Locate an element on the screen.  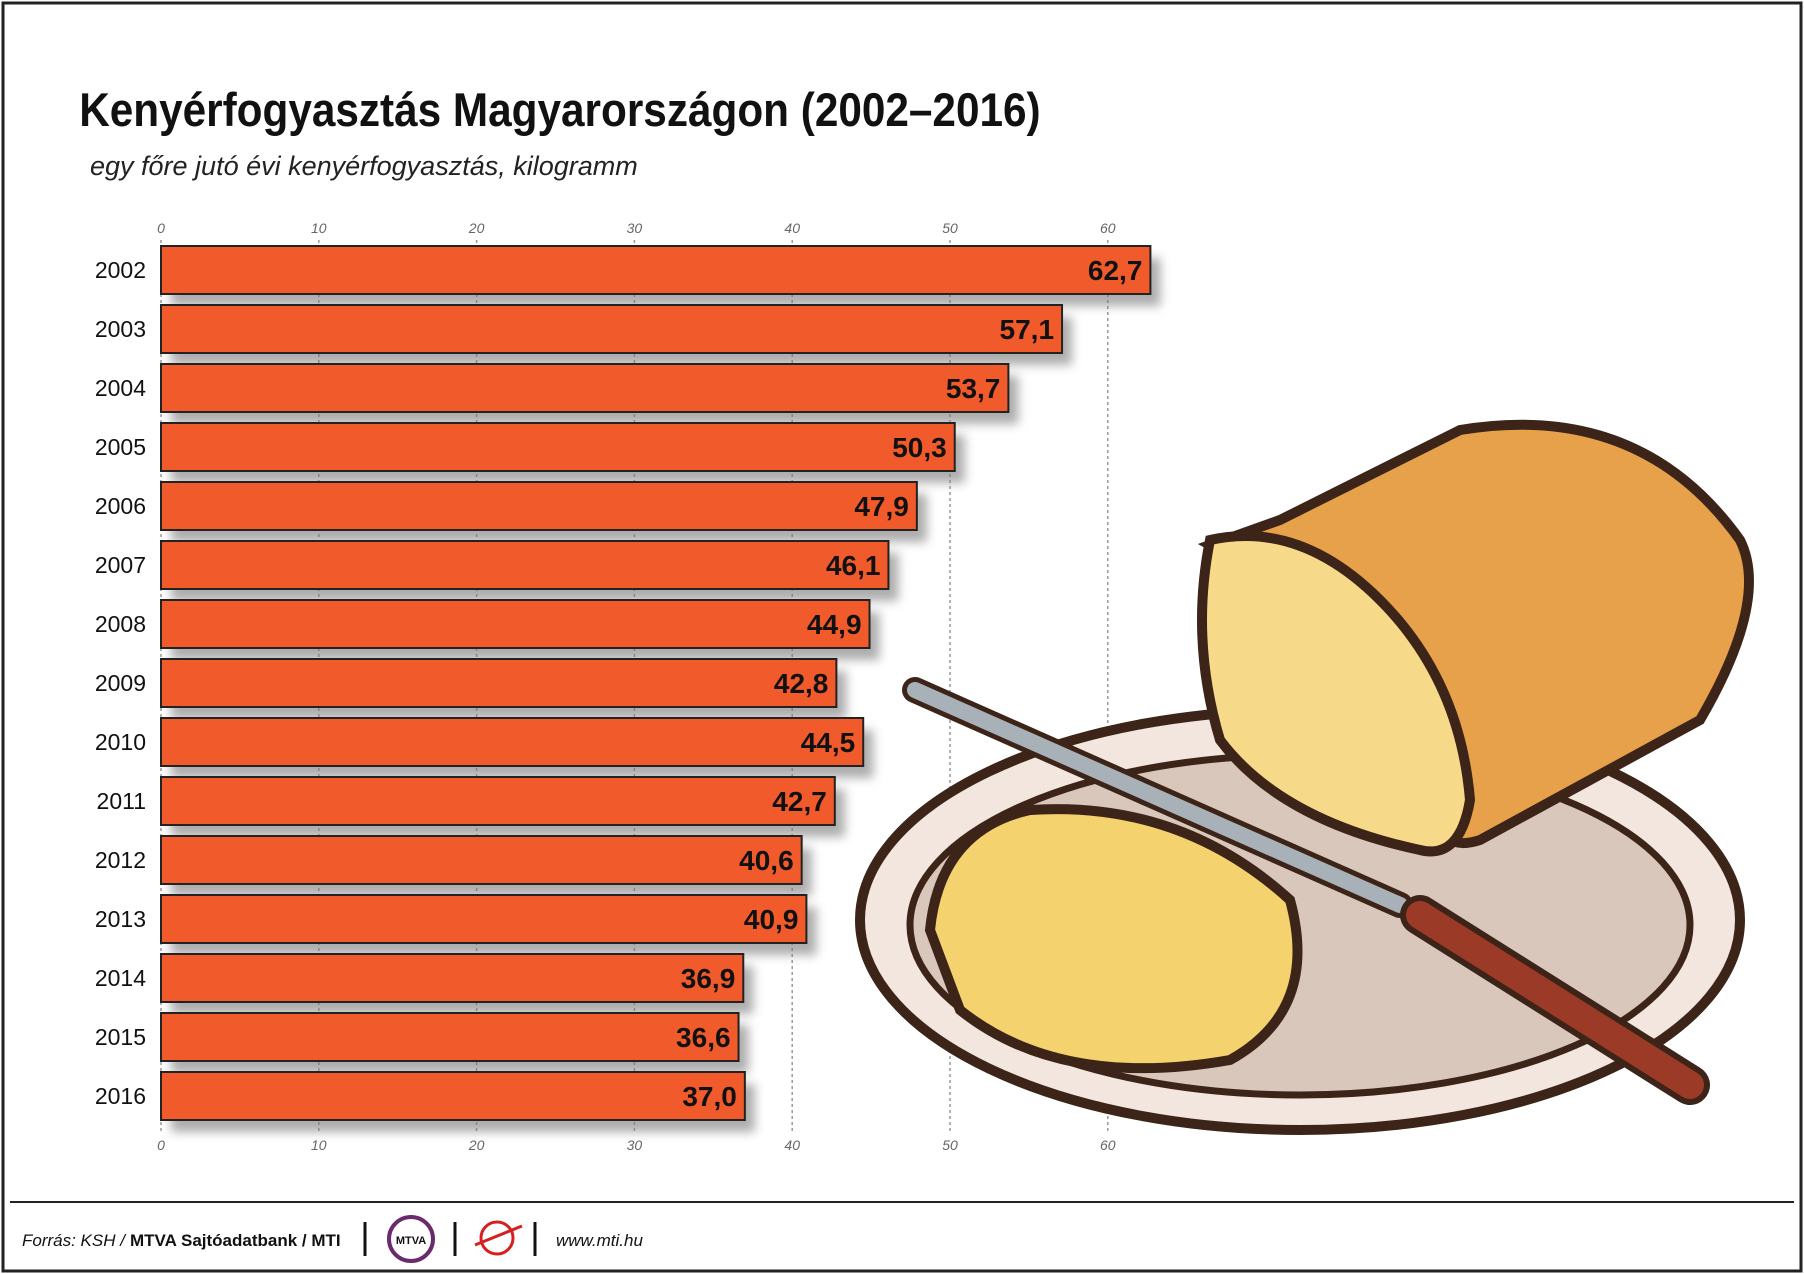
mtva-logo-text: MTVA is located at coordinates (411, 1241).